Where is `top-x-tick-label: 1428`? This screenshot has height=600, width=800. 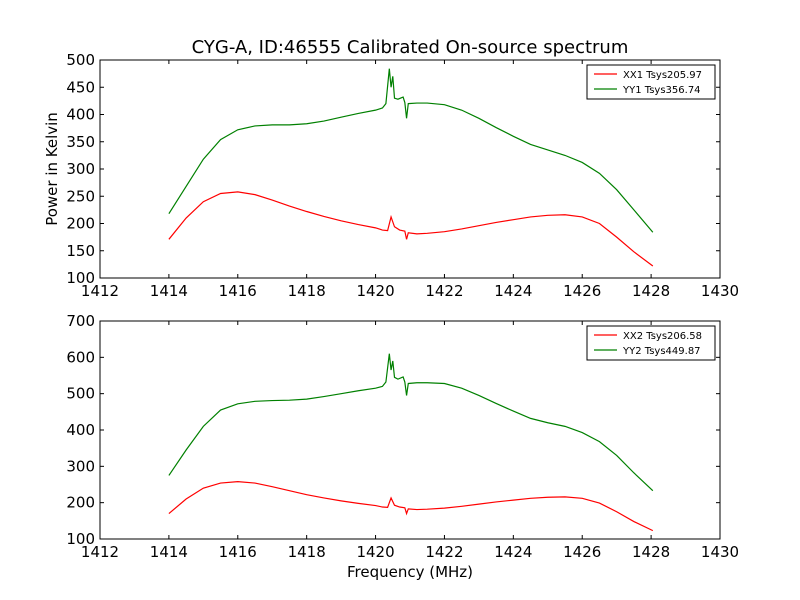 top-x-tick-label: 1428 is located at coordinates (651, 291).